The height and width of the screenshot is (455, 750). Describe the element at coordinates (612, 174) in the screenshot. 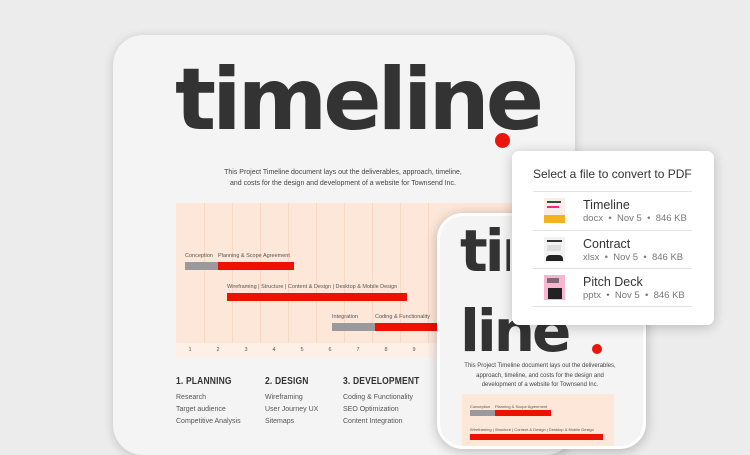

I see `popup-title: Select a file to convert to PDF` at that location.